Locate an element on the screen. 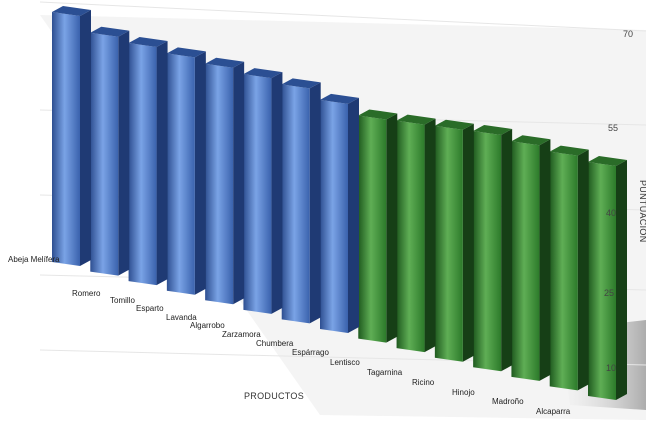 This screenshot has width=646, height=422. x-category-label: Algarrobo is located at coordinates (207, 325).